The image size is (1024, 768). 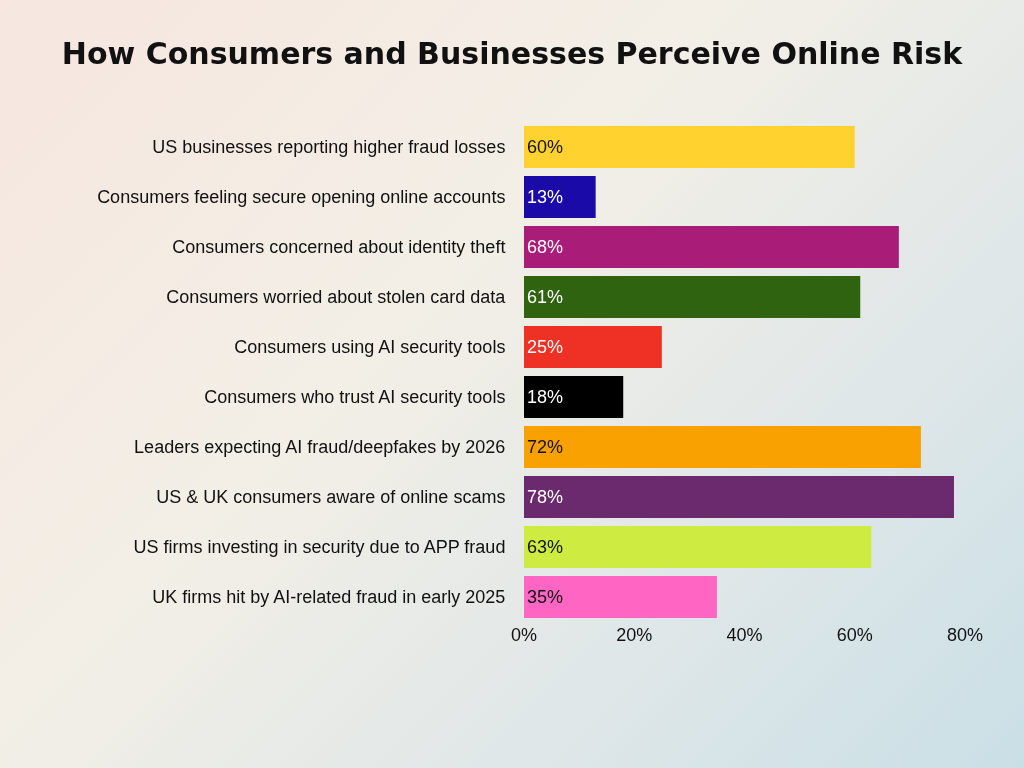 I want to click on data-label: 25%, so click(x=545, y=347).